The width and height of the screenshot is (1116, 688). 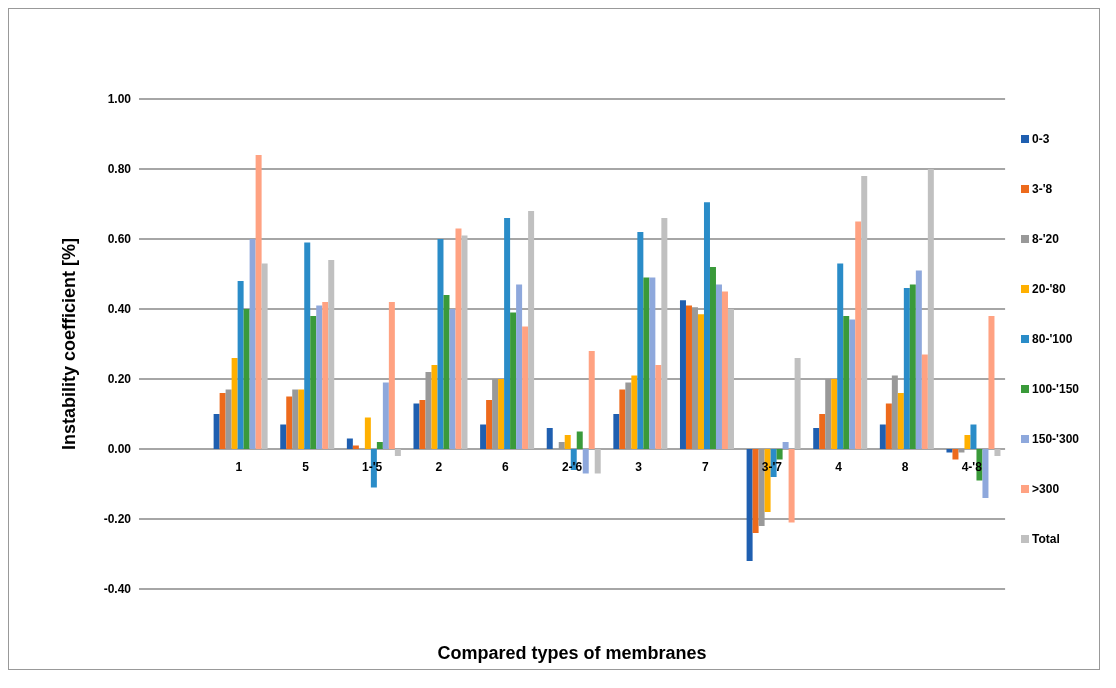 I want to click on x-tick-label: 2-'6, so click(x=572, y=467).